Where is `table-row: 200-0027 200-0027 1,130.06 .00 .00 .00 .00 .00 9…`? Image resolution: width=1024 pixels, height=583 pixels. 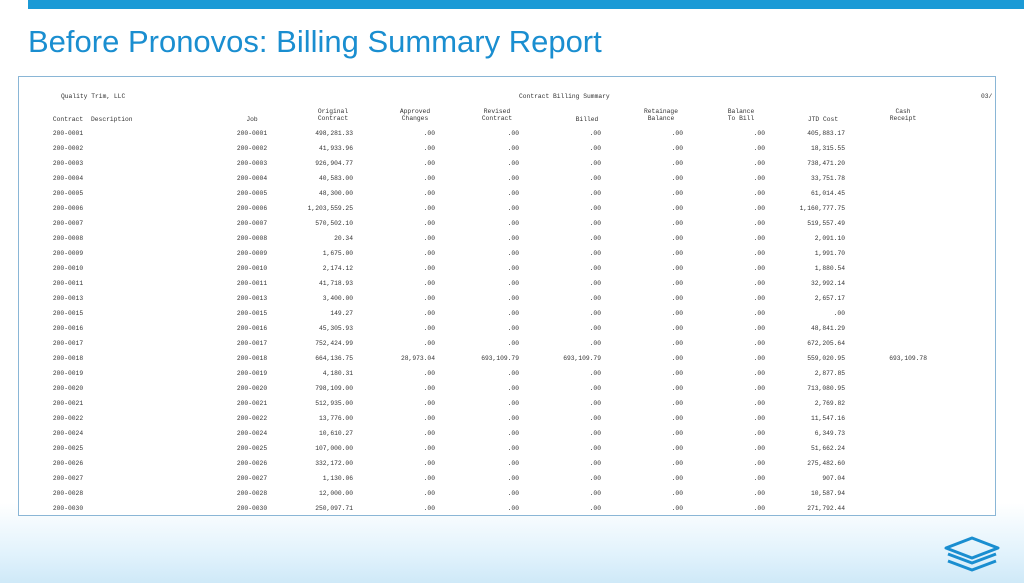 table-row: 200-0027 200-0027 1,130.06 .00 .00 .00 .00 .00 9… is located at coordinates (507, 478).